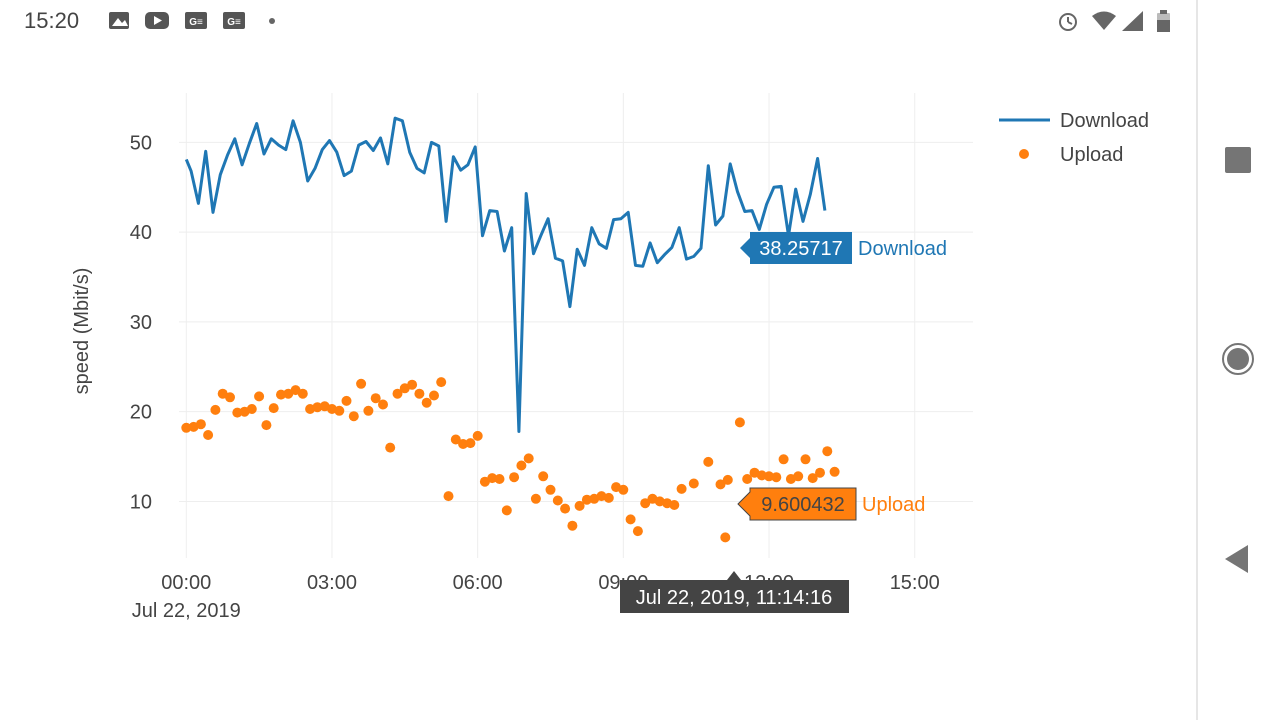 This screenshot has width=1280, height=720. I want to click on legend-download-label: Download, so click(1104, 121).